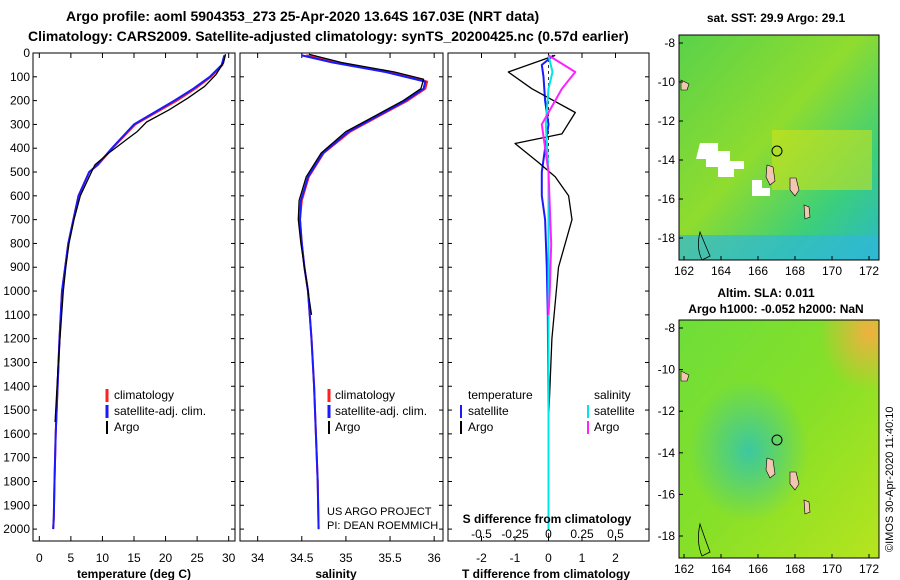 Image resolution: width=900 pixels, height=580 pixels. What do you see at coordinates (669, 43) in the screenshot?
I see `map-y-tick-label: -8` at bounding box center [669, 43].